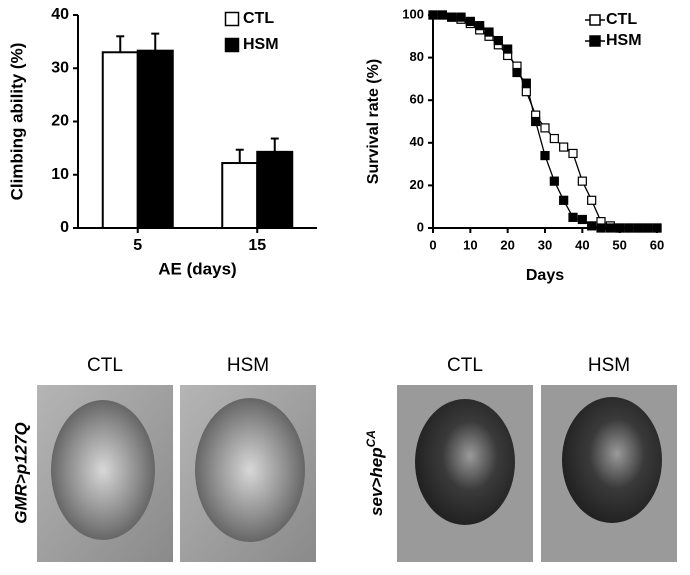 The width and height of the screenshot is (690, 575). Describe the element at coordinates (373, 121) in the screenshot. I see `y-axis-label: Survival rate (%)` at that location.